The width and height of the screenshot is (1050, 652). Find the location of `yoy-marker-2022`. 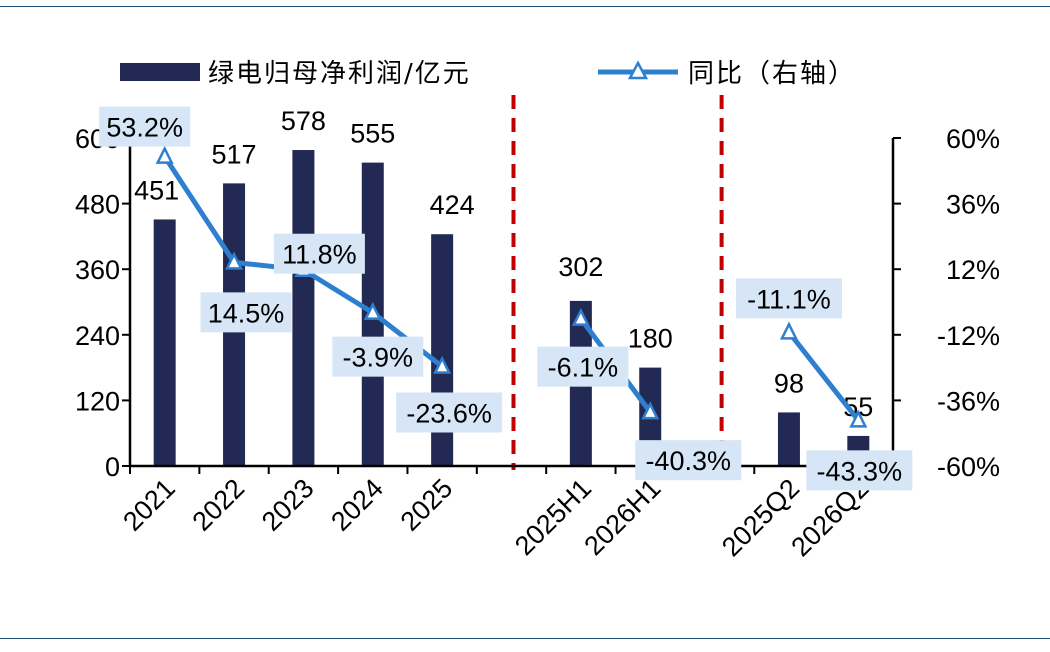

yoy-marker-2022 is located at coordinates (234, 260).